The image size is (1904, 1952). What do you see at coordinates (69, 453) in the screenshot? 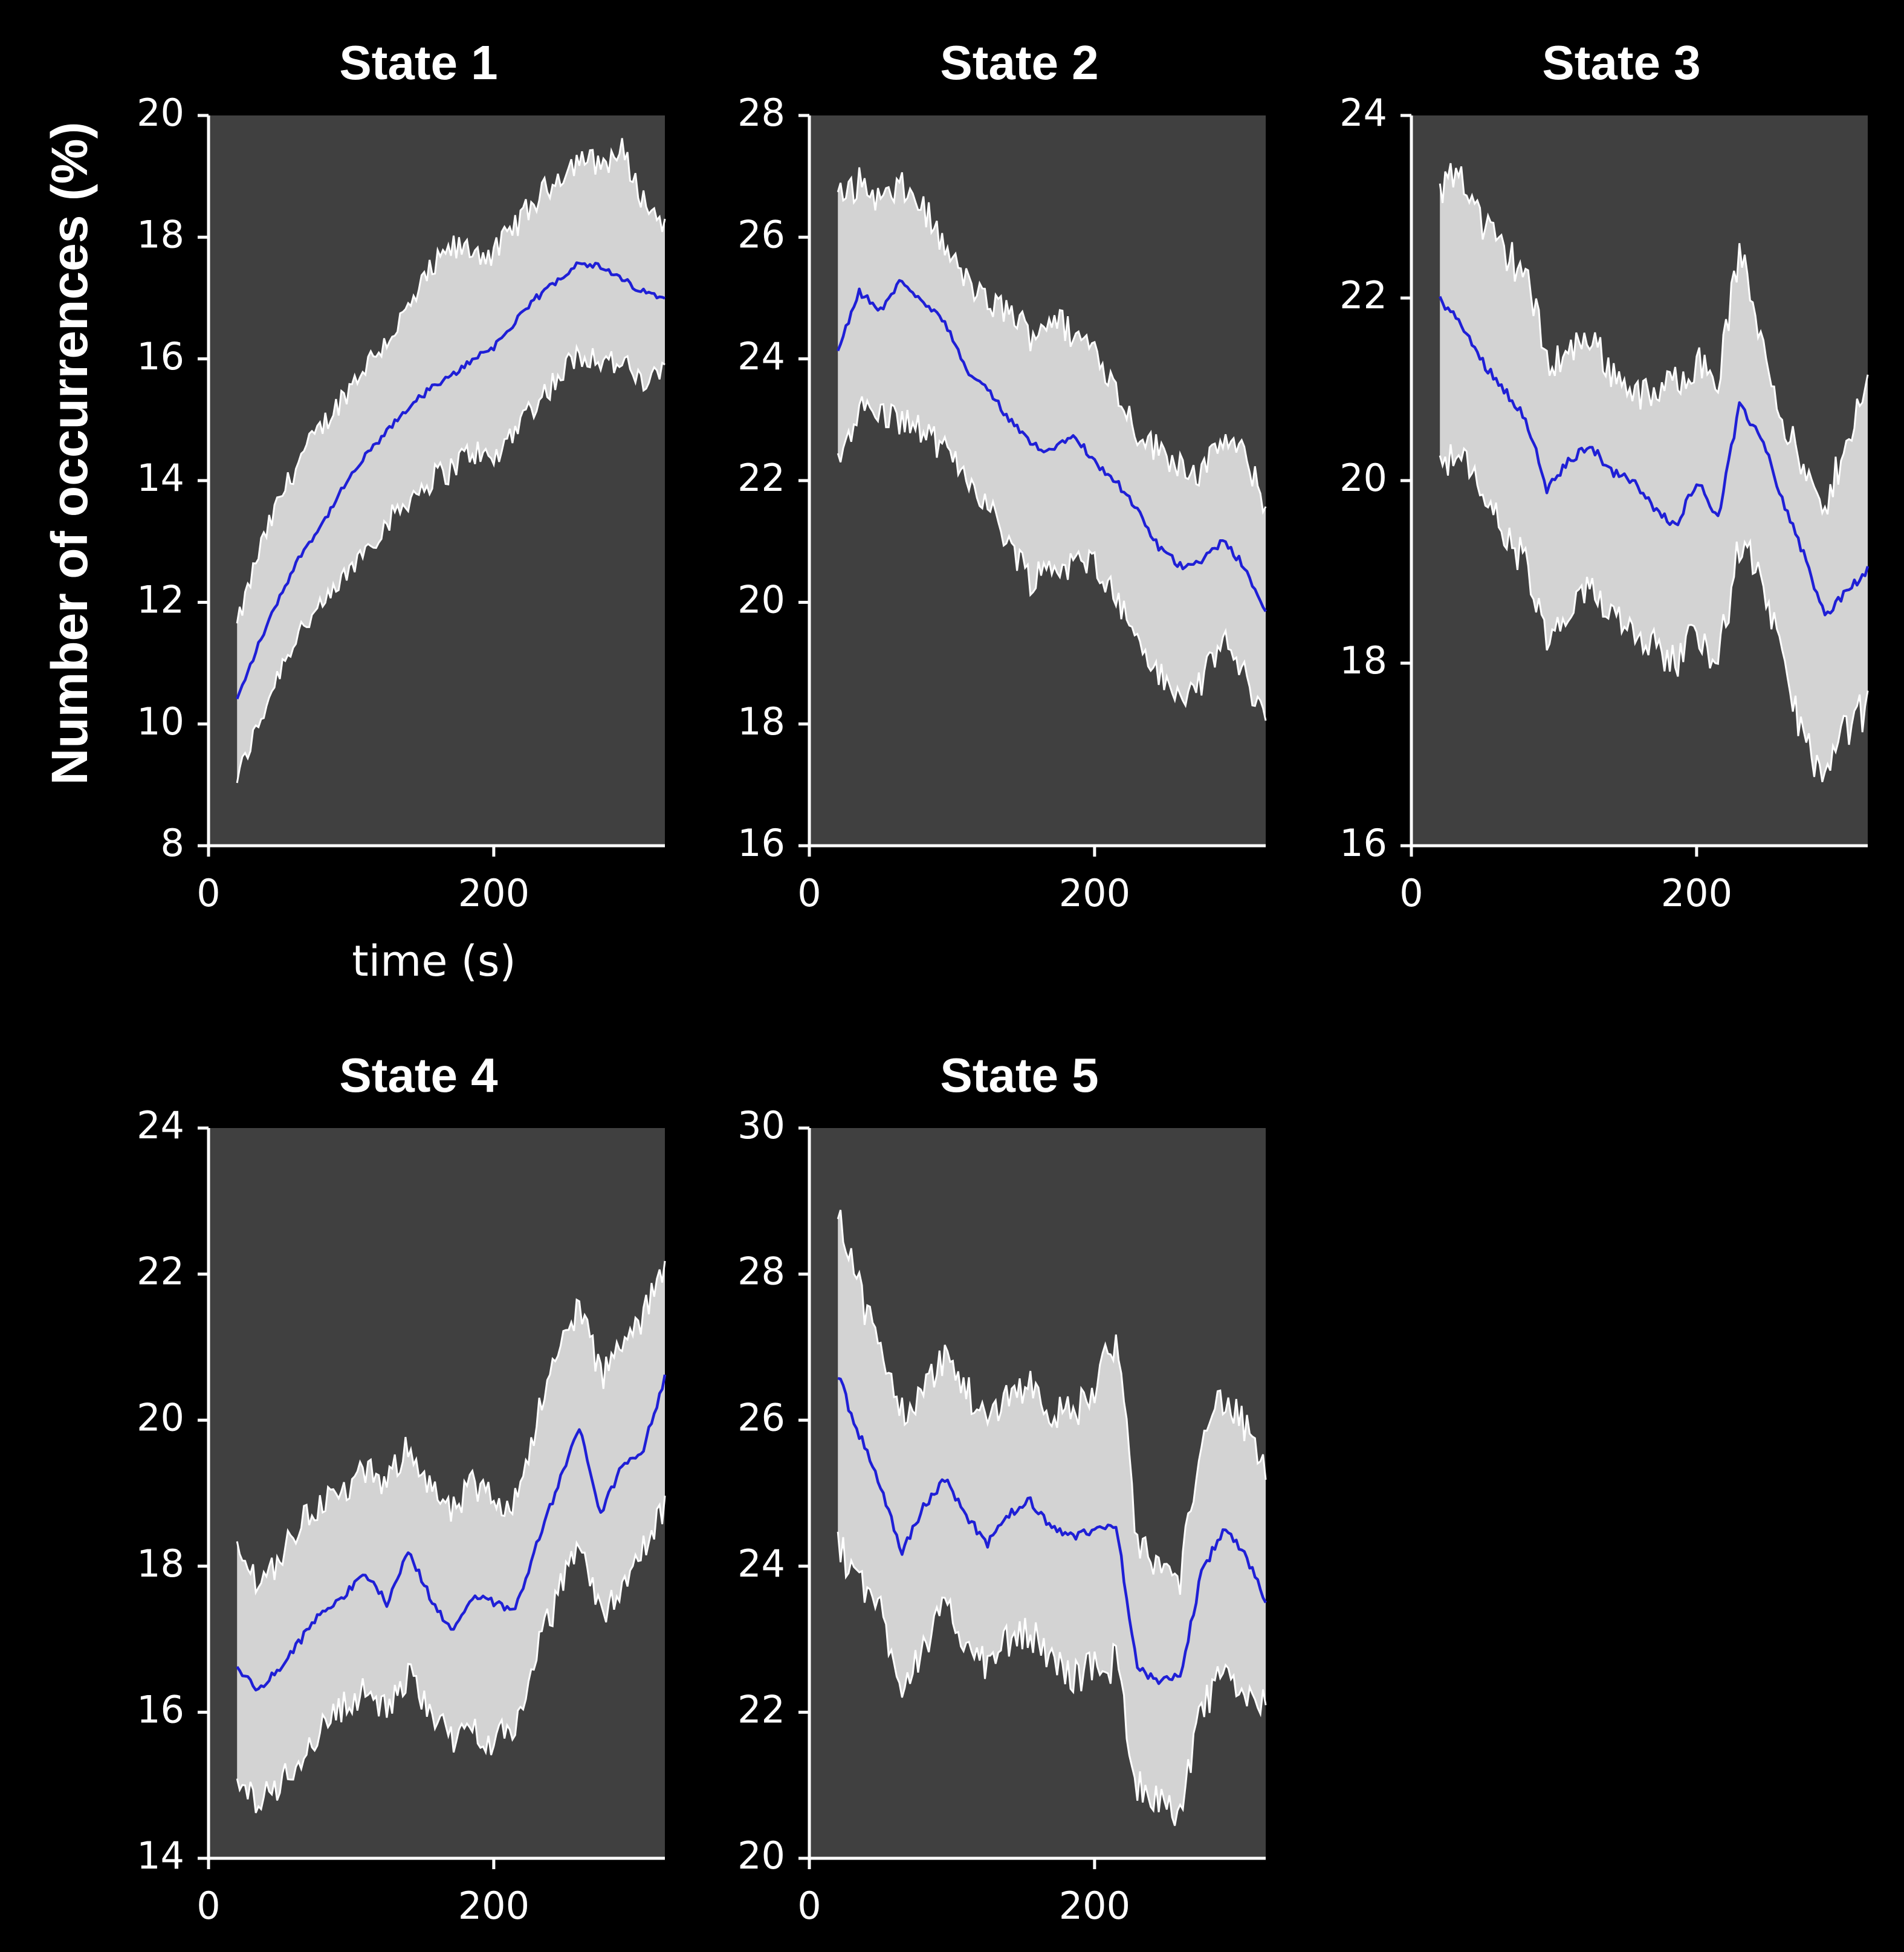
I see `y-axis-title: Number of occurrences (%)` at bounding box center [69, 453].